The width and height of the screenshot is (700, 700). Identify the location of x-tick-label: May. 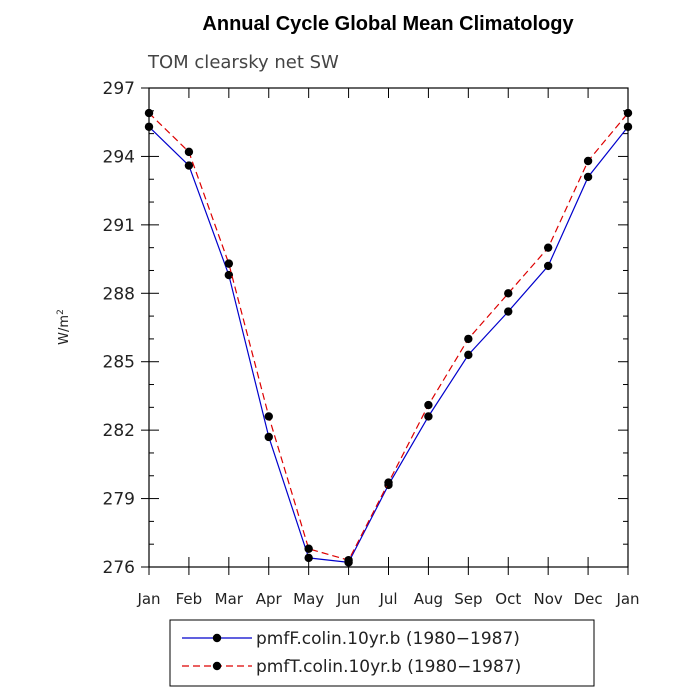
(308, 599).